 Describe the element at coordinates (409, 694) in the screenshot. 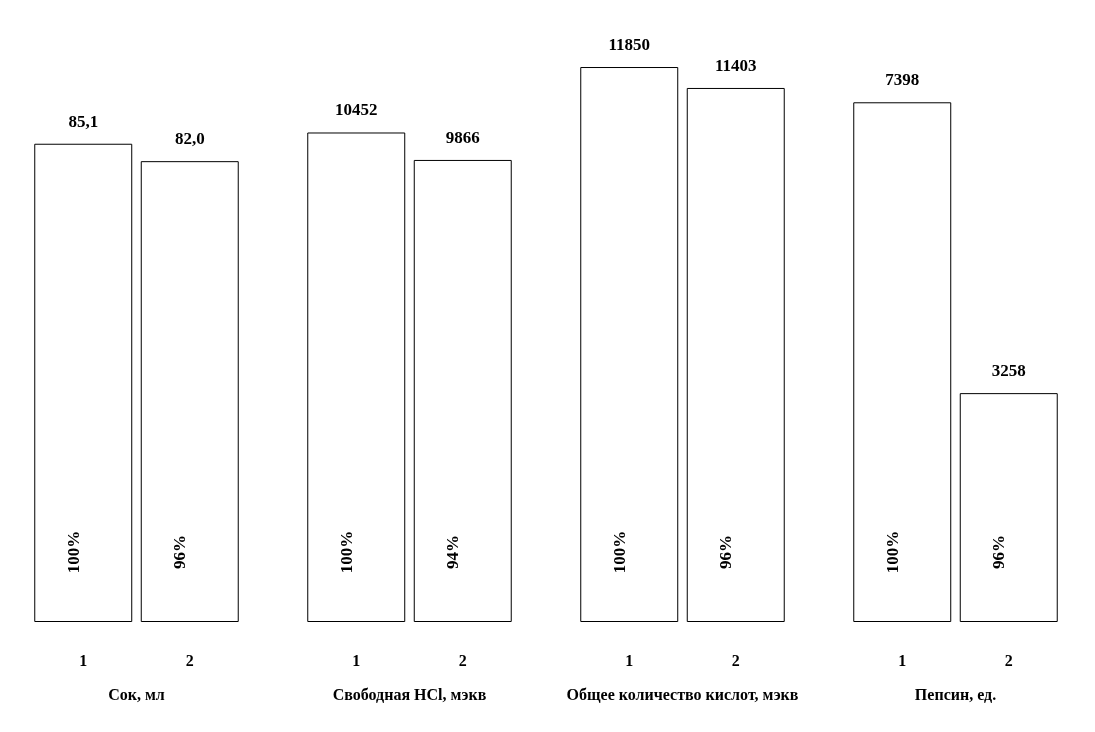

I see `x-axis-title: Свободная HCl, мэкв` at that location.